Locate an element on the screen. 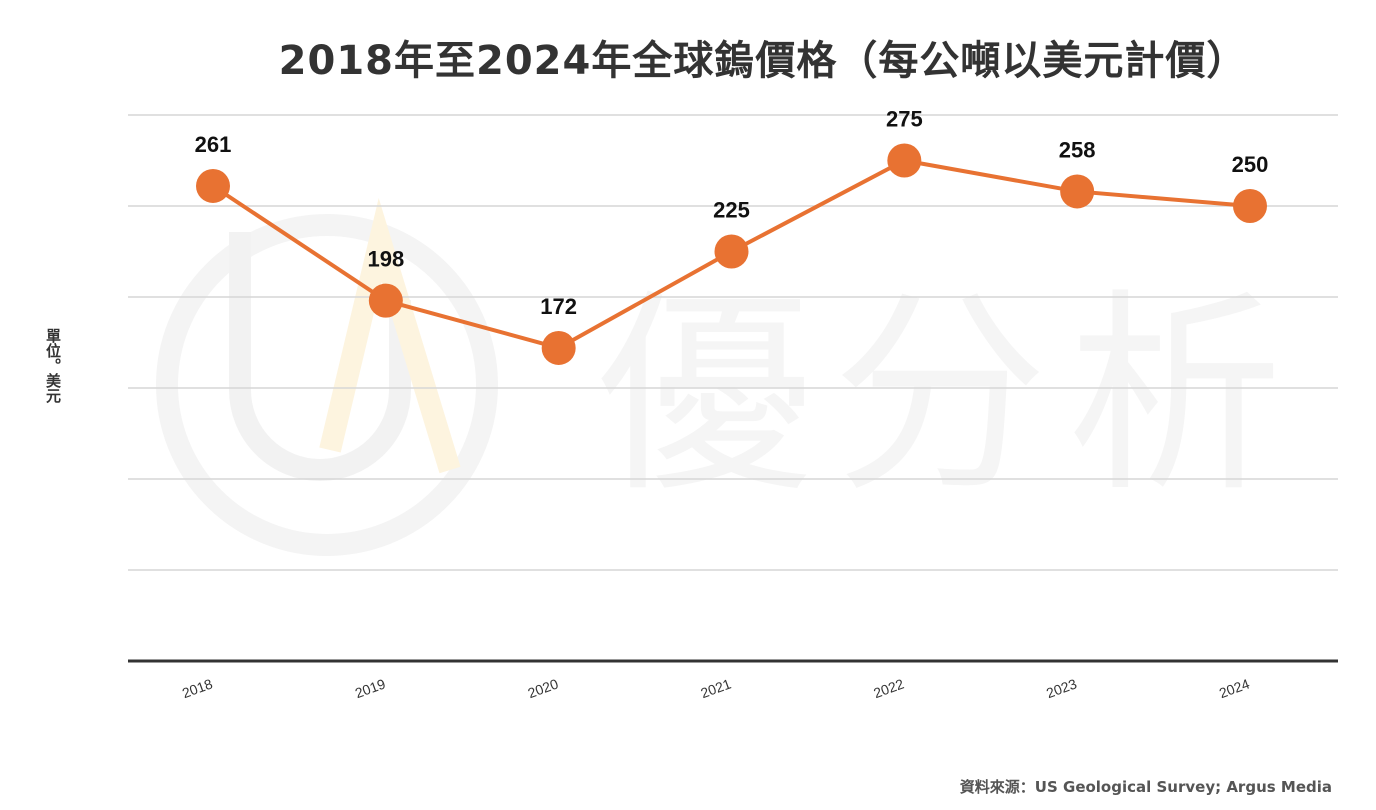  data-label: 275 is located at coordinates (904, 119).